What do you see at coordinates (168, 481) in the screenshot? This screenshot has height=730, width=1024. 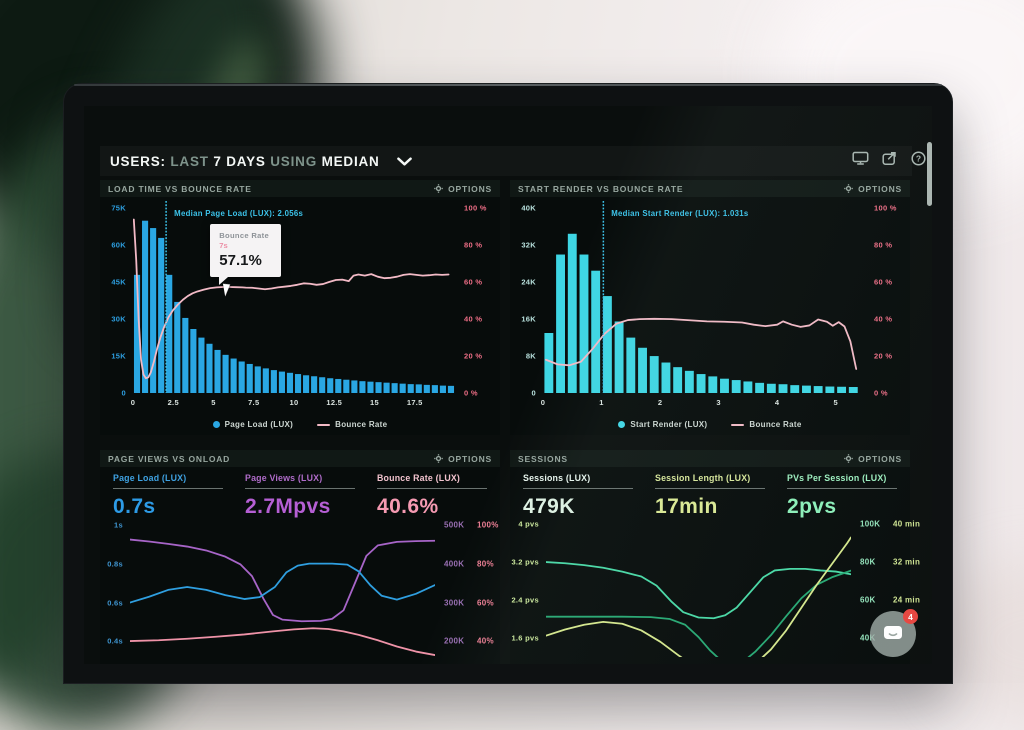 I see `metric-label: Page Load (LUX)` at bounding box center [168, 481].